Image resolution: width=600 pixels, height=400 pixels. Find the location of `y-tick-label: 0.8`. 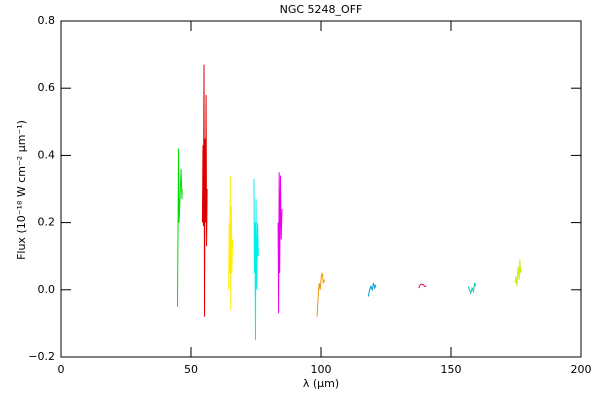

y-tick-label: 0.8 is located at coordinates (47, 20).